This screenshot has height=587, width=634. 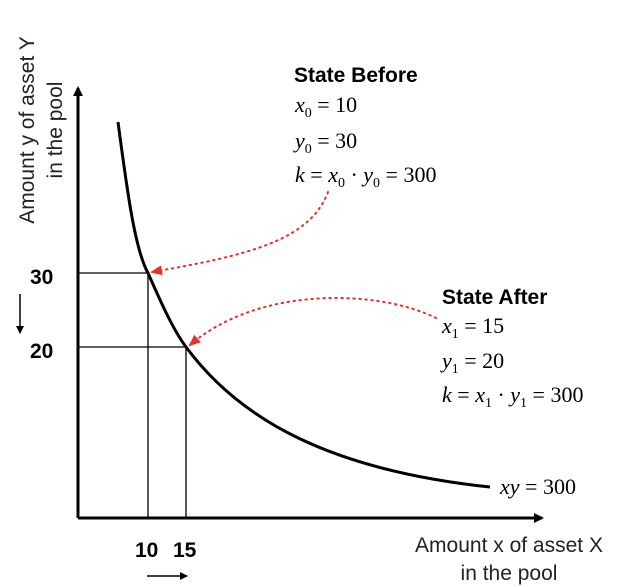 I want to click on y-axis-label-line1: Amount y of asset Y, so click(x=27, y=130).